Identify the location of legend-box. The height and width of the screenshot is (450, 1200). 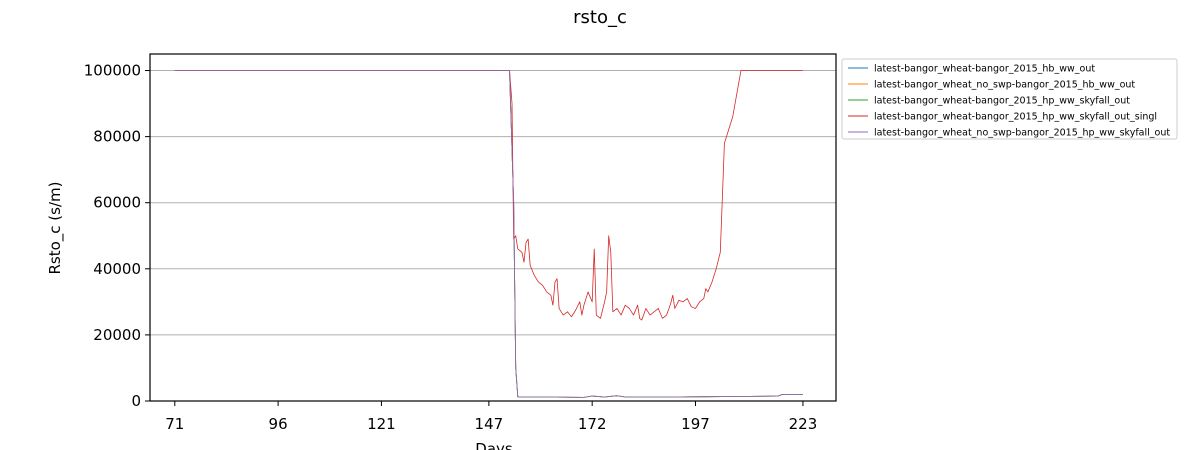
(1009, 99).